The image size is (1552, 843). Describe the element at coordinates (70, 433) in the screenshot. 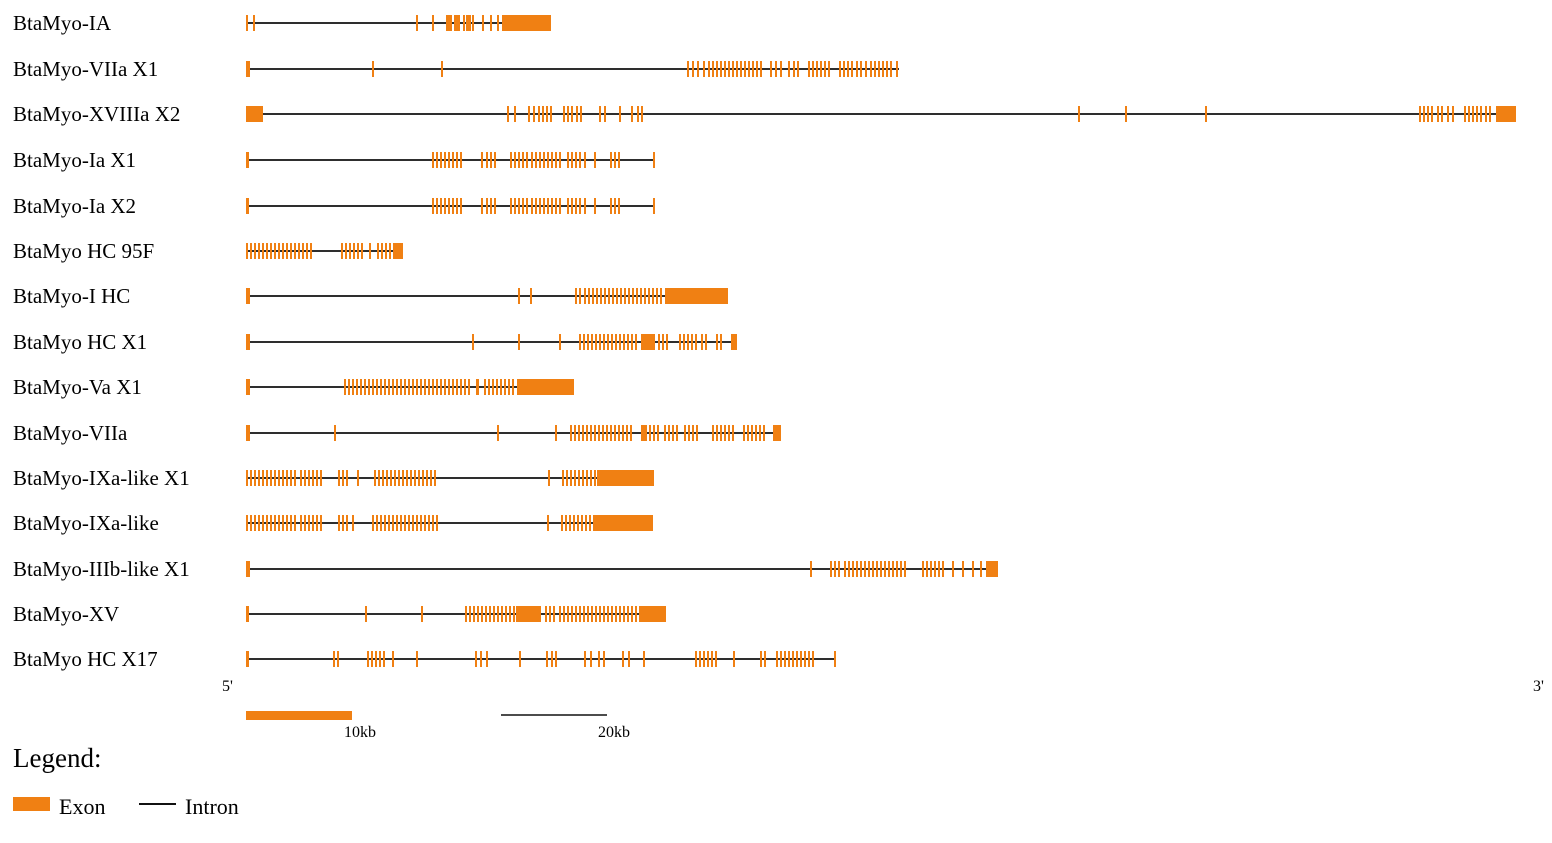

I see `gene-label: BtaMyo-VIIa` at that location.